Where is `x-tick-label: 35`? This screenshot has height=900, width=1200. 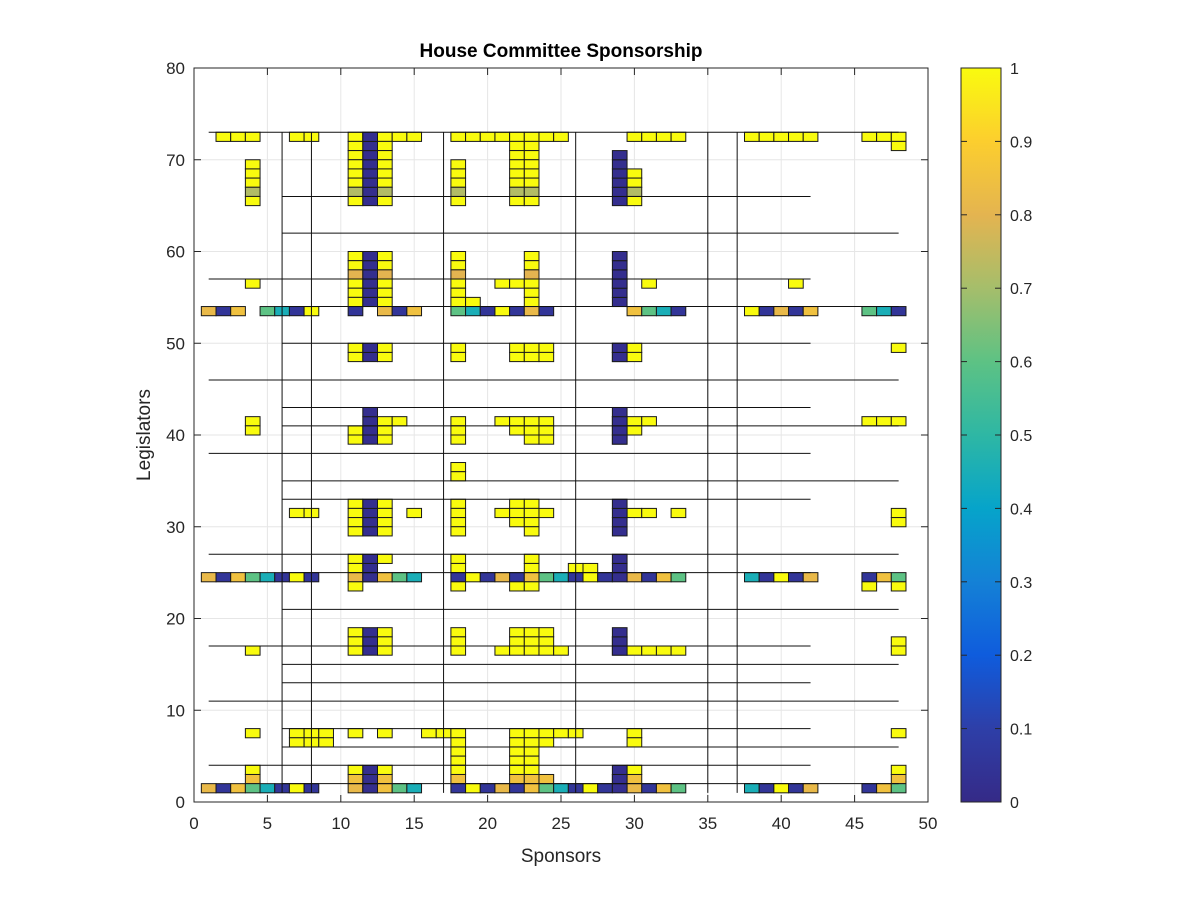
x-tick-label: 35 is located at coordinates (707, 823).